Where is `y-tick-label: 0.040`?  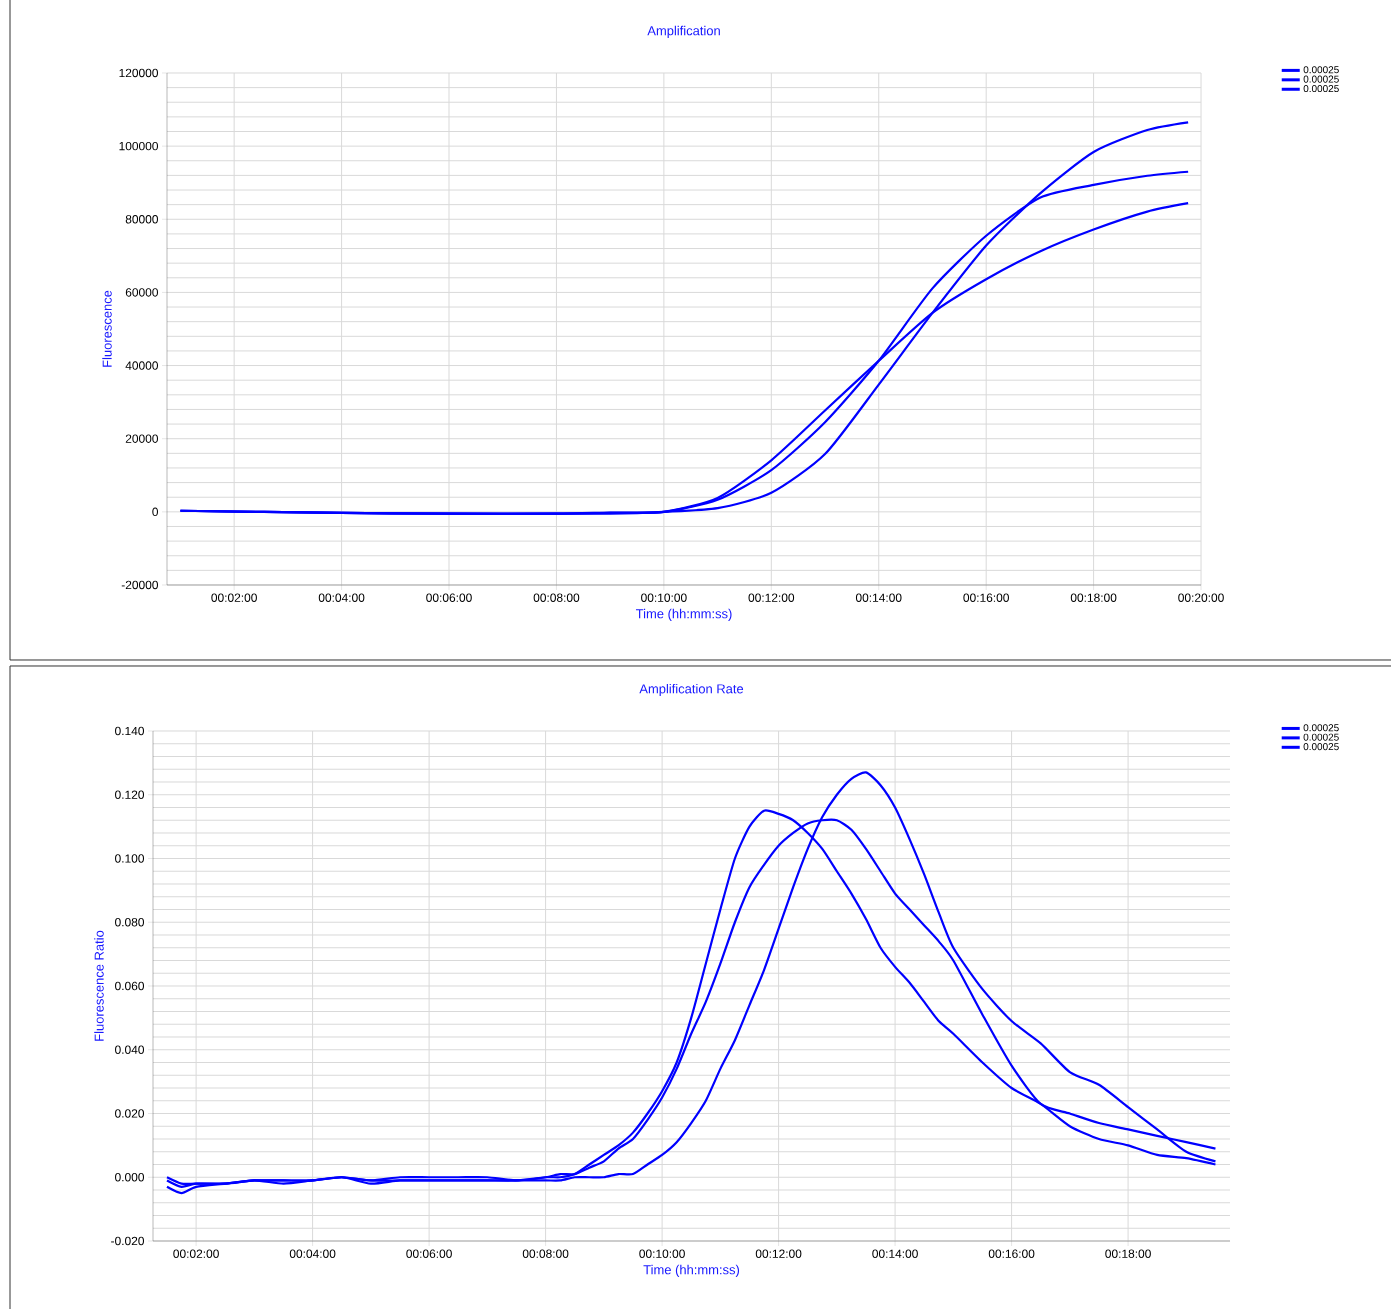
y-tick-label: 0.040 is located at coordinates (130, 1049).